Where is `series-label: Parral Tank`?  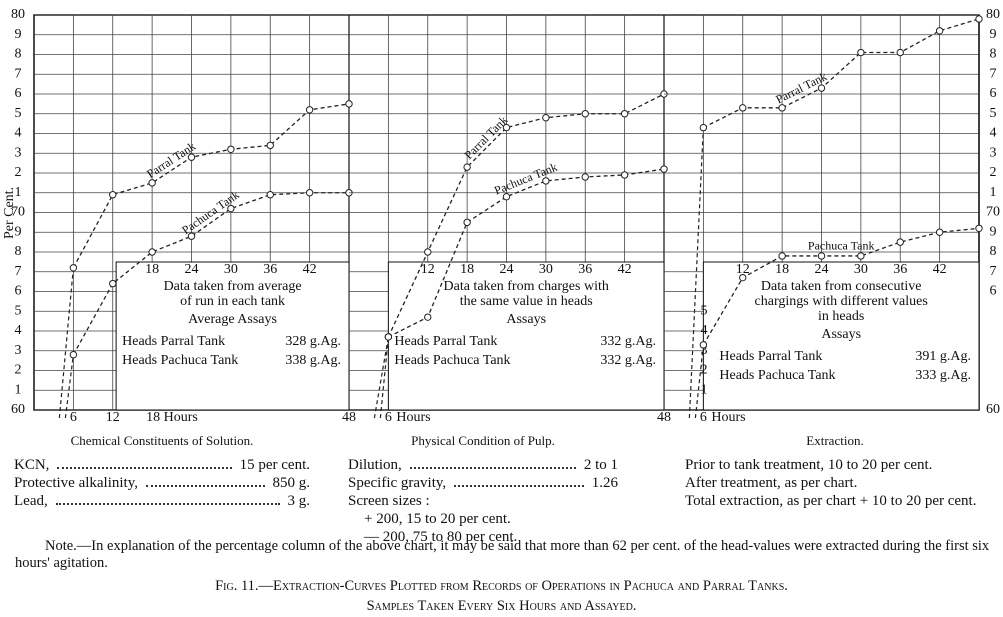
series-label: Parral Tank is located at coordinates (485, 137).